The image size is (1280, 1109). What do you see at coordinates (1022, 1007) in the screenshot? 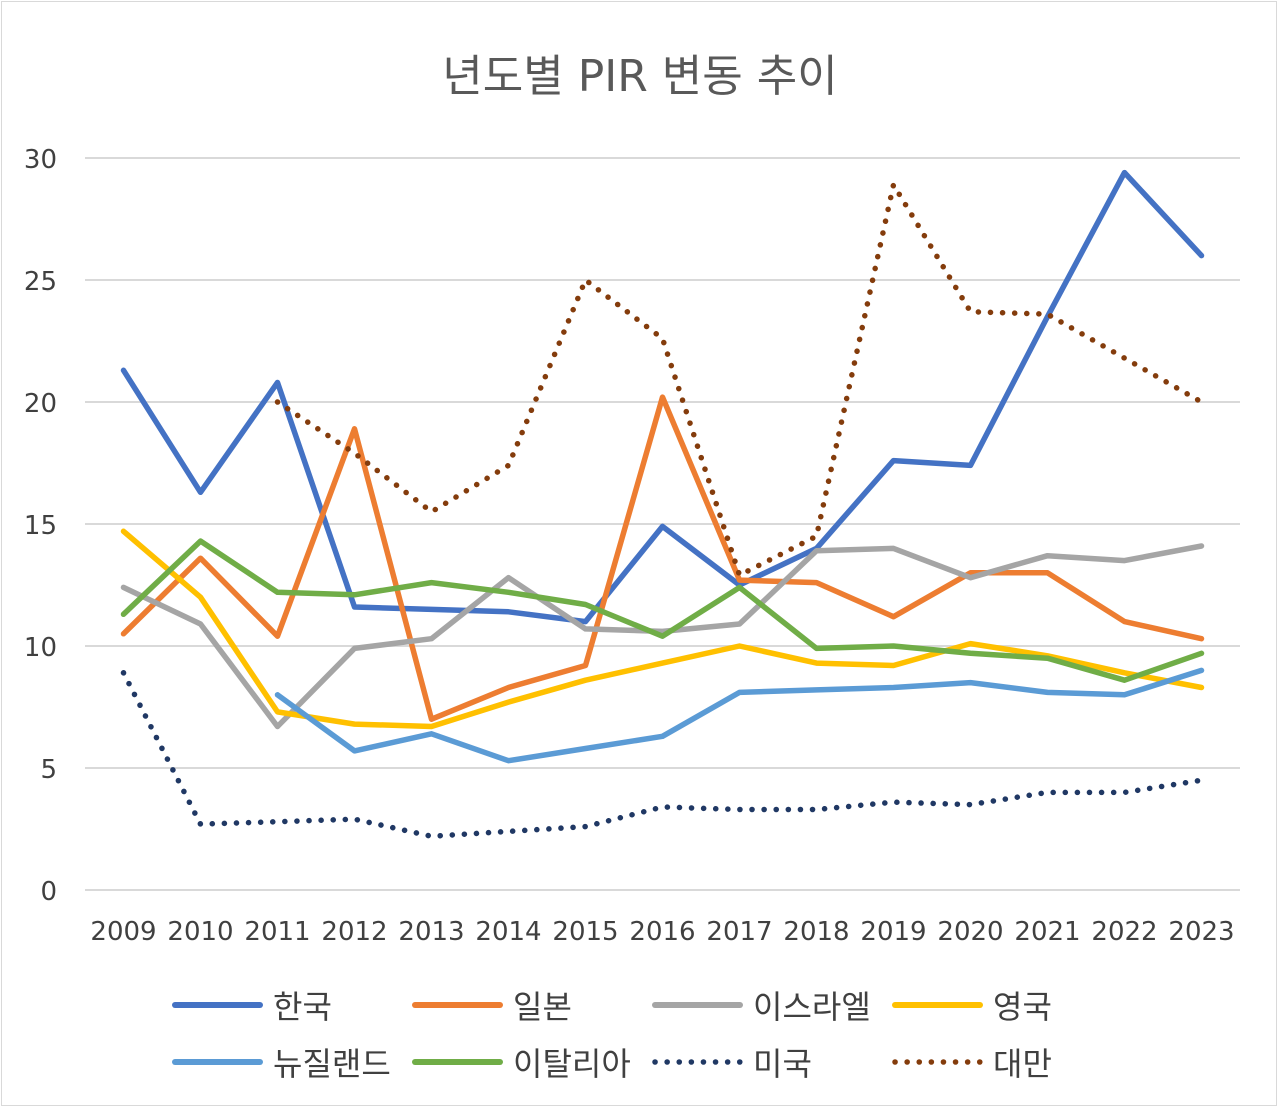
I see `legend-label: 영국` at bounding box center [1022, 1007].